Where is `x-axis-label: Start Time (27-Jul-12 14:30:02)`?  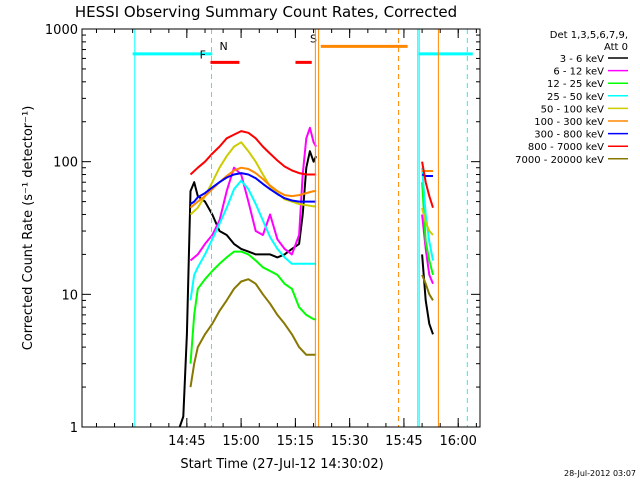
x-axis-label: Start Time (27-Jul-12 14:30:02) is located at coordinates (281, 464).